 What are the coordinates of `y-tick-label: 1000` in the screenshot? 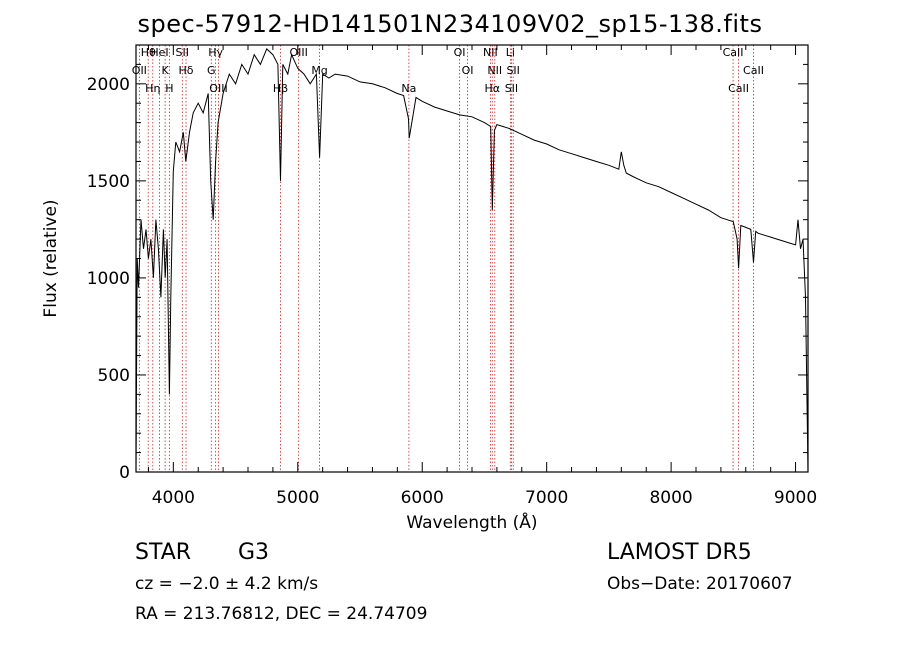 It's located at (108, 279).